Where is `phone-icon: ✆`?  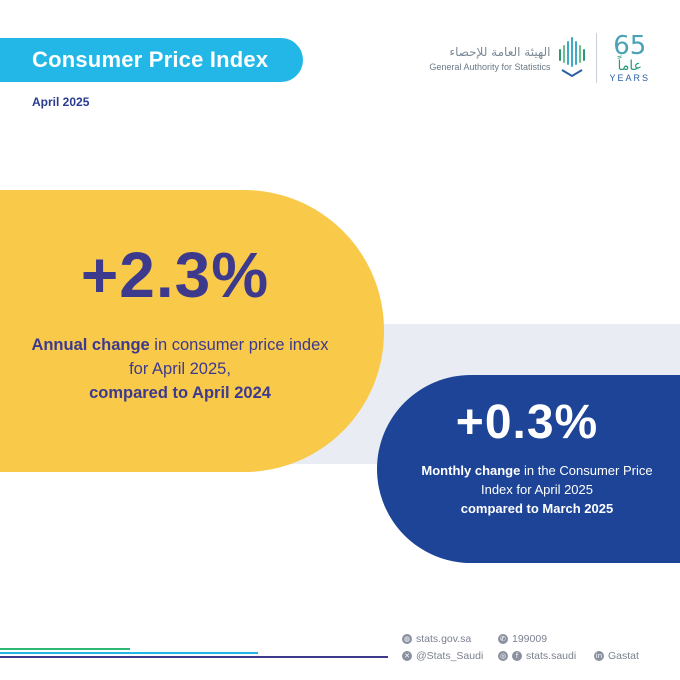 phone-icon: ✆ is located at coordinates (503, 638).